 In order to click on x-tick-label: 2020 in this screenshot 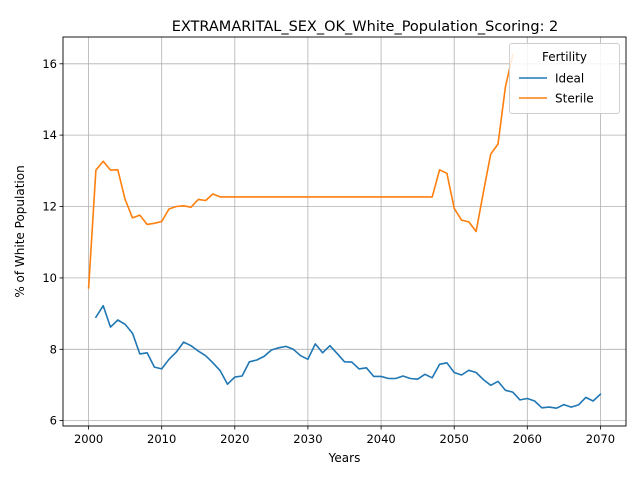, I will do `click(234, 439)`.